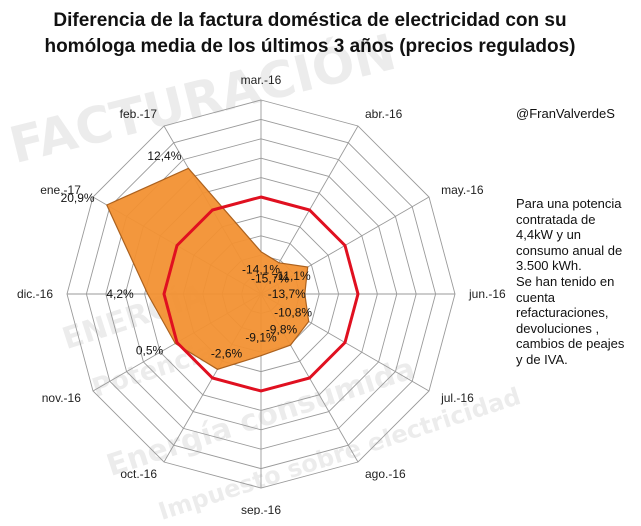  What do you see at coordinates (35, 294) in the screenshot?
I see `category-label: dic.-16` at bounding box center [35, 294].